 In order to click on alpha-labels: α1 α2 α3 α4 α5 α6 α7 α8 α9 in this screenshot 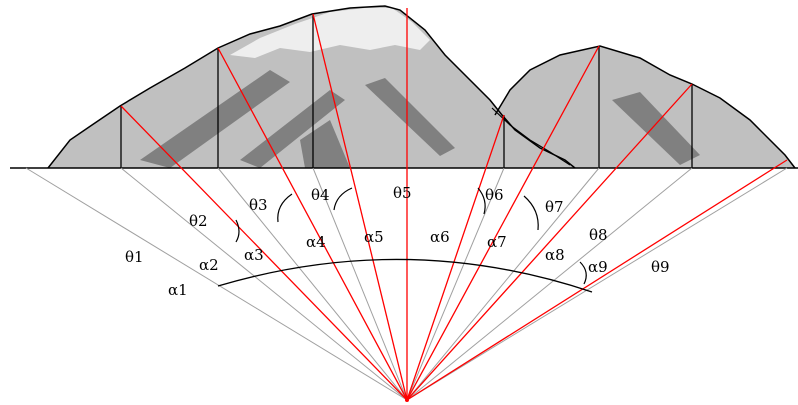, I will do `click(388, 263)`.